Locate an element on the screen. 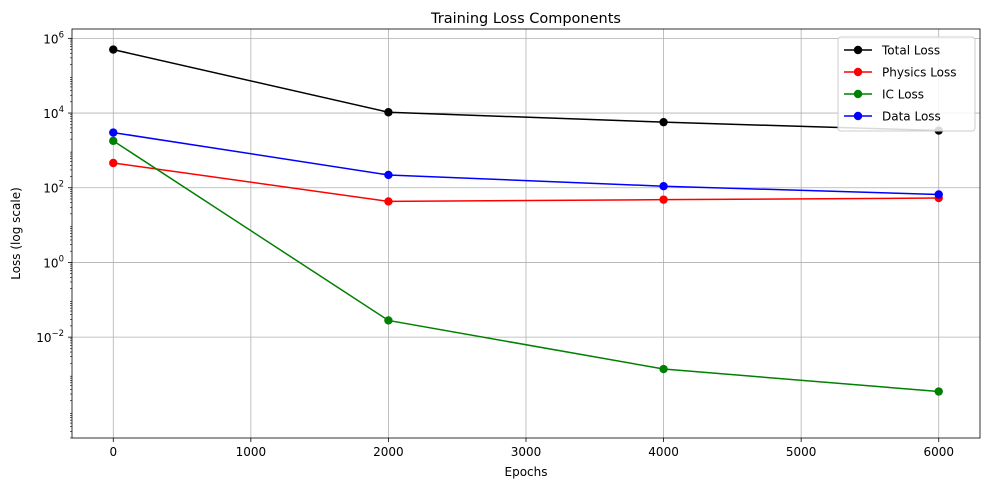 This screenshot has height=490, width=989. x-tick-label: 5000 is located at coordinates (801, 452).